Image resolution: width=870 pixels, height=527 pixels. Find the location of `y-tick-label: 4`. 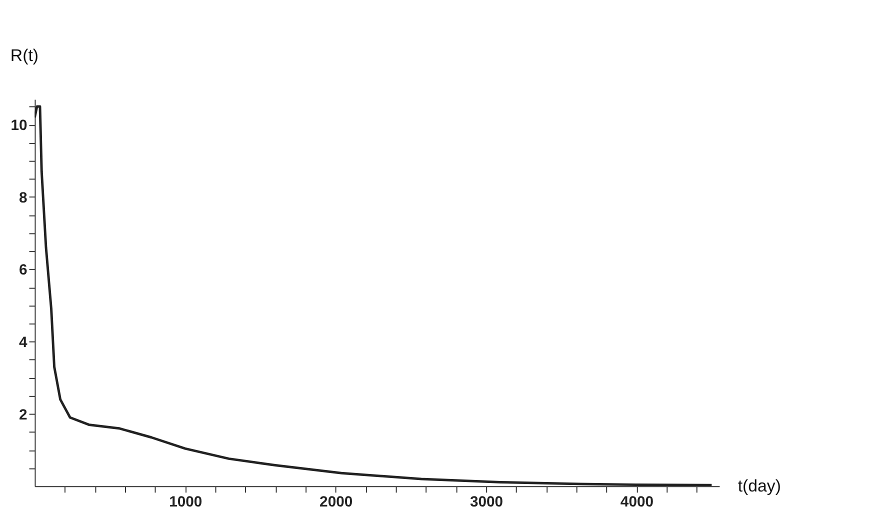

y-tick-label: 4 is located at coordinates (23, 343).